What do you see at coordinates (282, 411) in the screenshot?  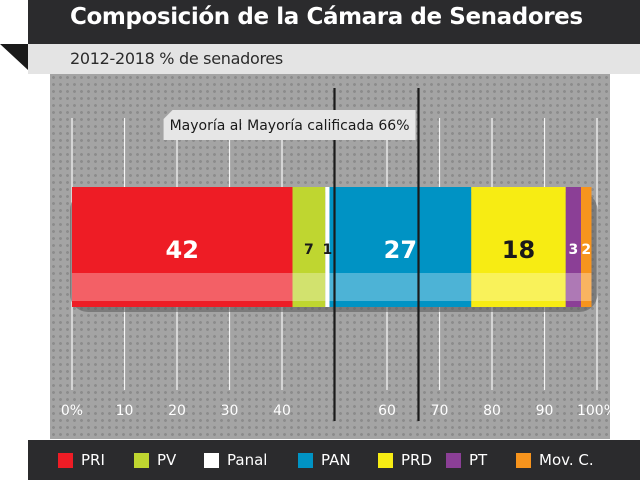 I see `tick-label-4: 40` at bounding box center [282, 411].